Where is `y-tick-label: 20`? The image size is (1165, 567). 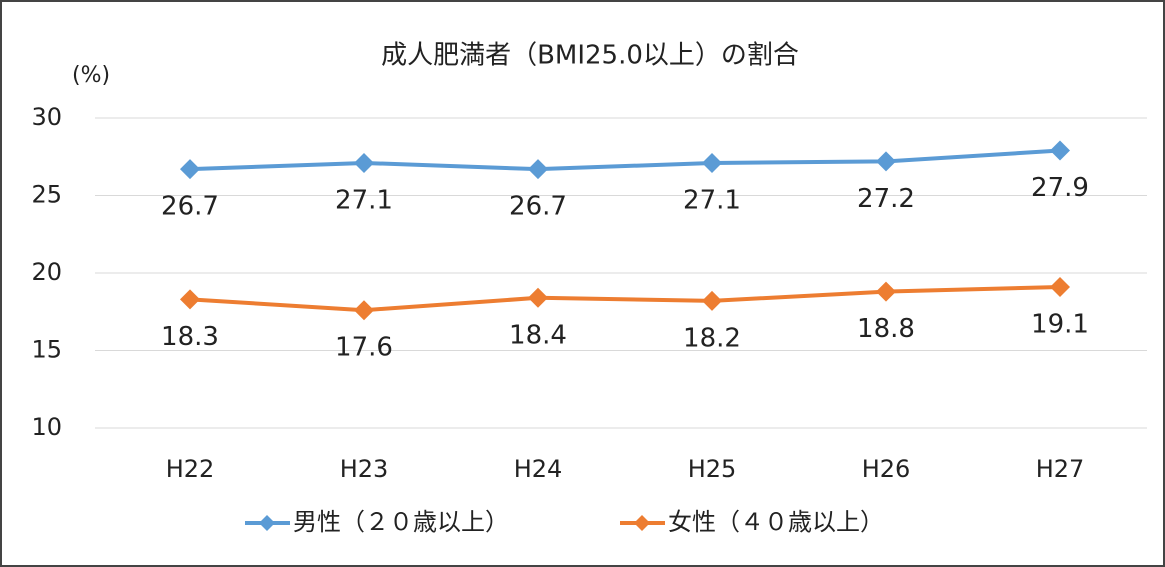 y-tick-label: 20 is located at coordinates (46, 272).